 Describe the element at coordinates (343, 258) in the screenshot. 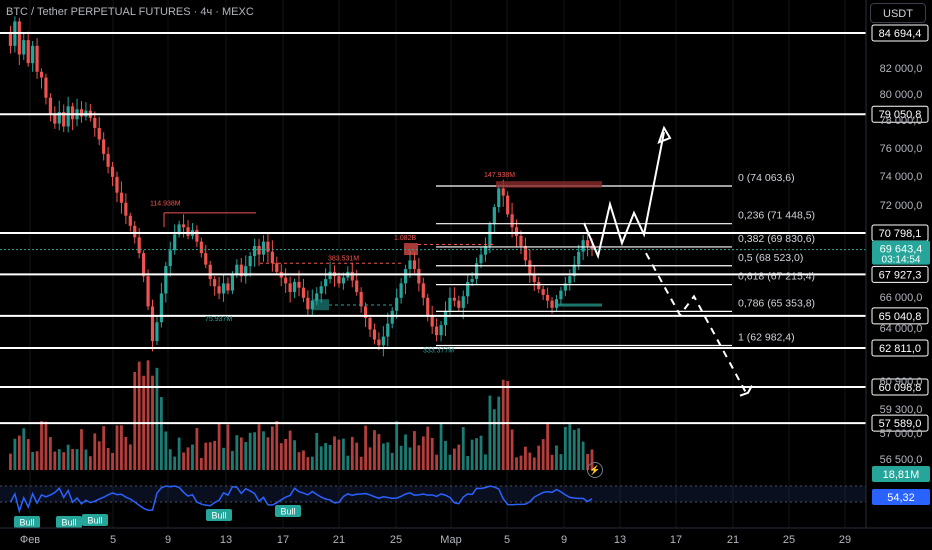

I see `volume-annotation: 383.531M` at that location.